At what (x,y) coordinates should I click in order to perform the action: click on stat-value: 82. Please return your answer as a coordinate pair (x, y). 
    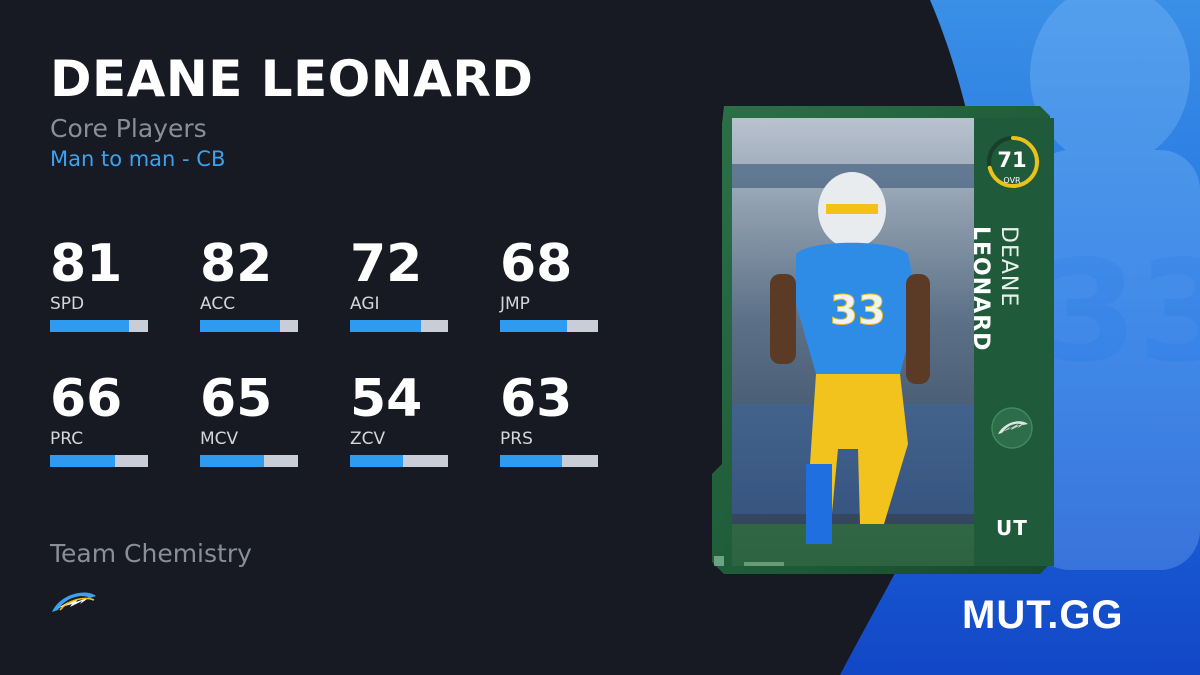
    Looking at the image, I should click on (236, 264).